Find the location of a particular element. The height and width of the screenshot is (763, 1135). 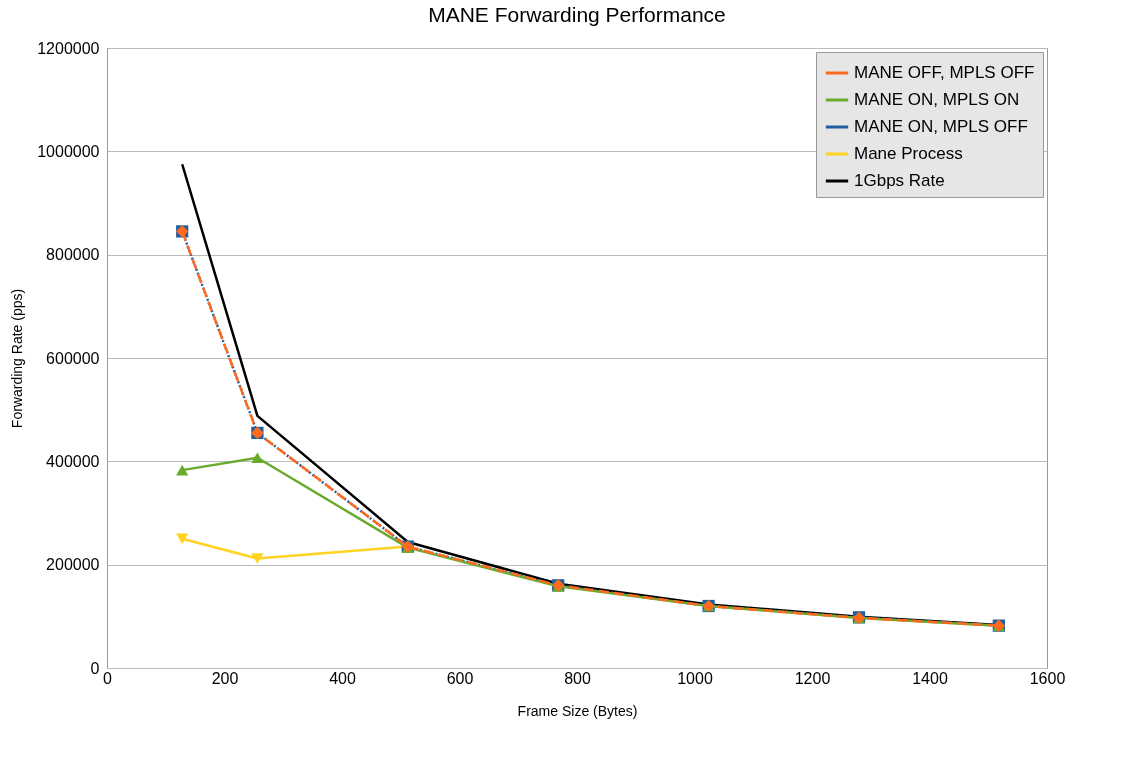

x-tick-label: 1000 is located at coordinates (695, 678).